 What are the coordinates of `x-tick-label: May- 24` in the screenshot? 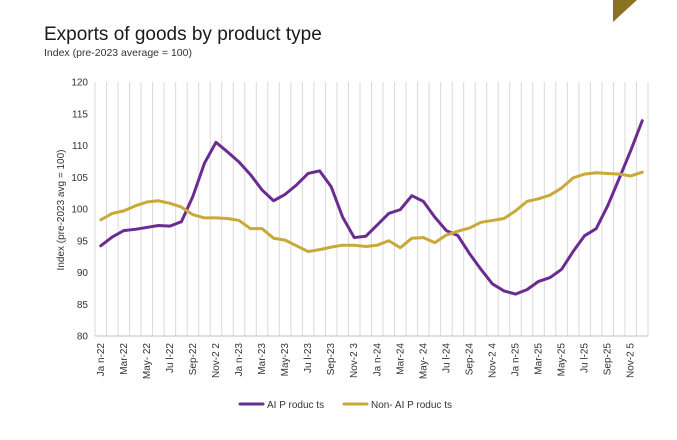 It's located at (423, 361).